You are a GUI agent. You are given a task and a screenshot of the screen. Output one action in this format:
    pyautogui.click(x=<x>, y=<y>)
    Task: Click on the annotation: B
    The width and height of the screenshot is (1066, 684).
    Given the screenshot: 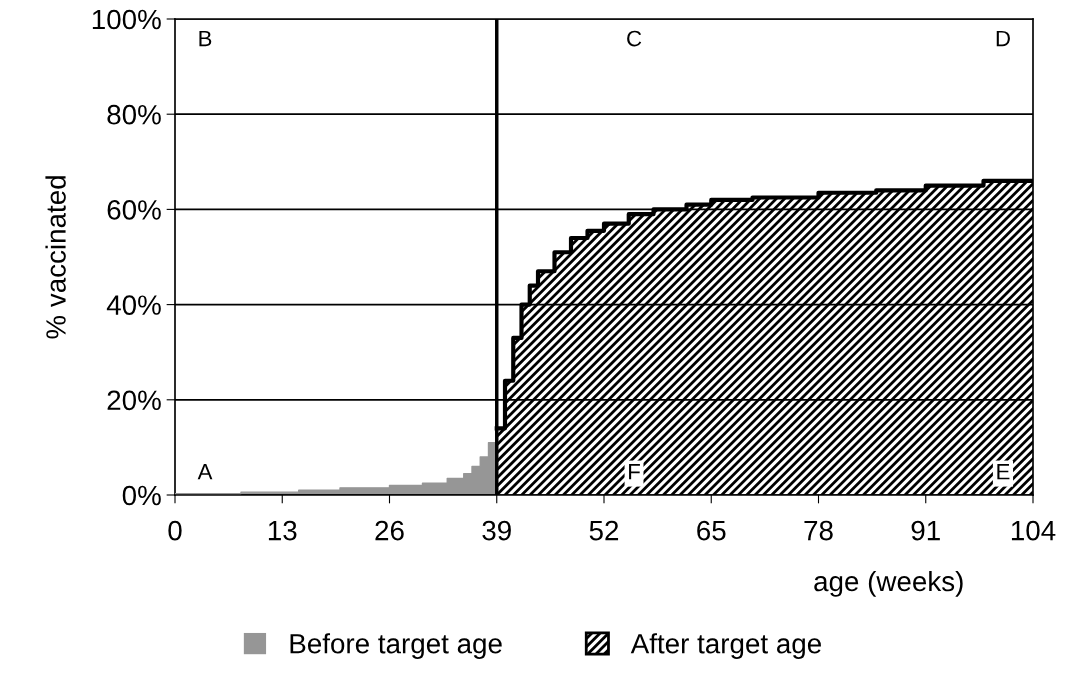 What is the action you would take?
    pyautogui.click(x=205, y=38)
    